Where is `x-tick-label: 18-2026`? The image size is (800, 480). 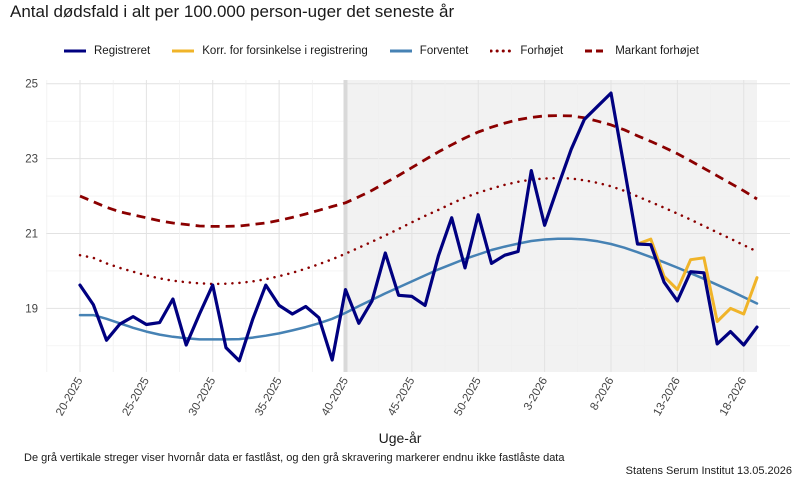
x-tick-label: 18-2026 is located at coordinates (734, 397).